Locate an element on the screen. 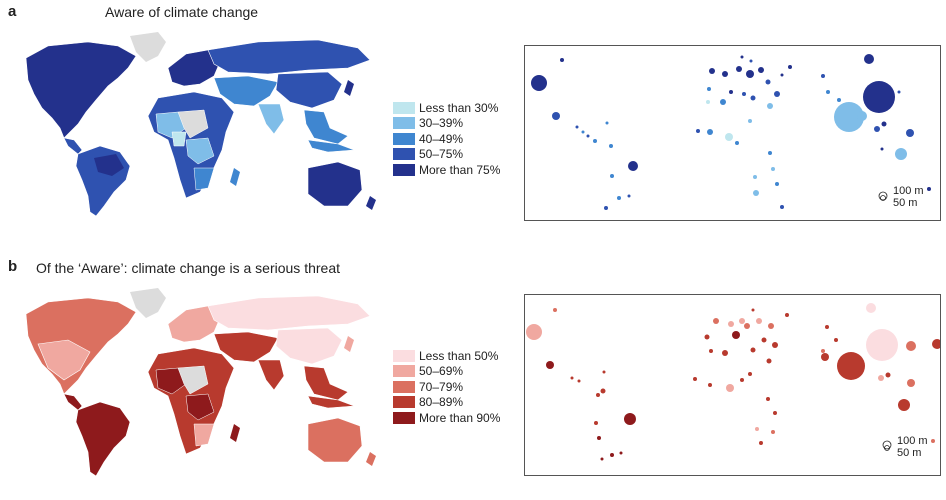 The width and height of the screenshot is (946, 500). bubble-map-awareness-plot is located at coordinates (731, 132).